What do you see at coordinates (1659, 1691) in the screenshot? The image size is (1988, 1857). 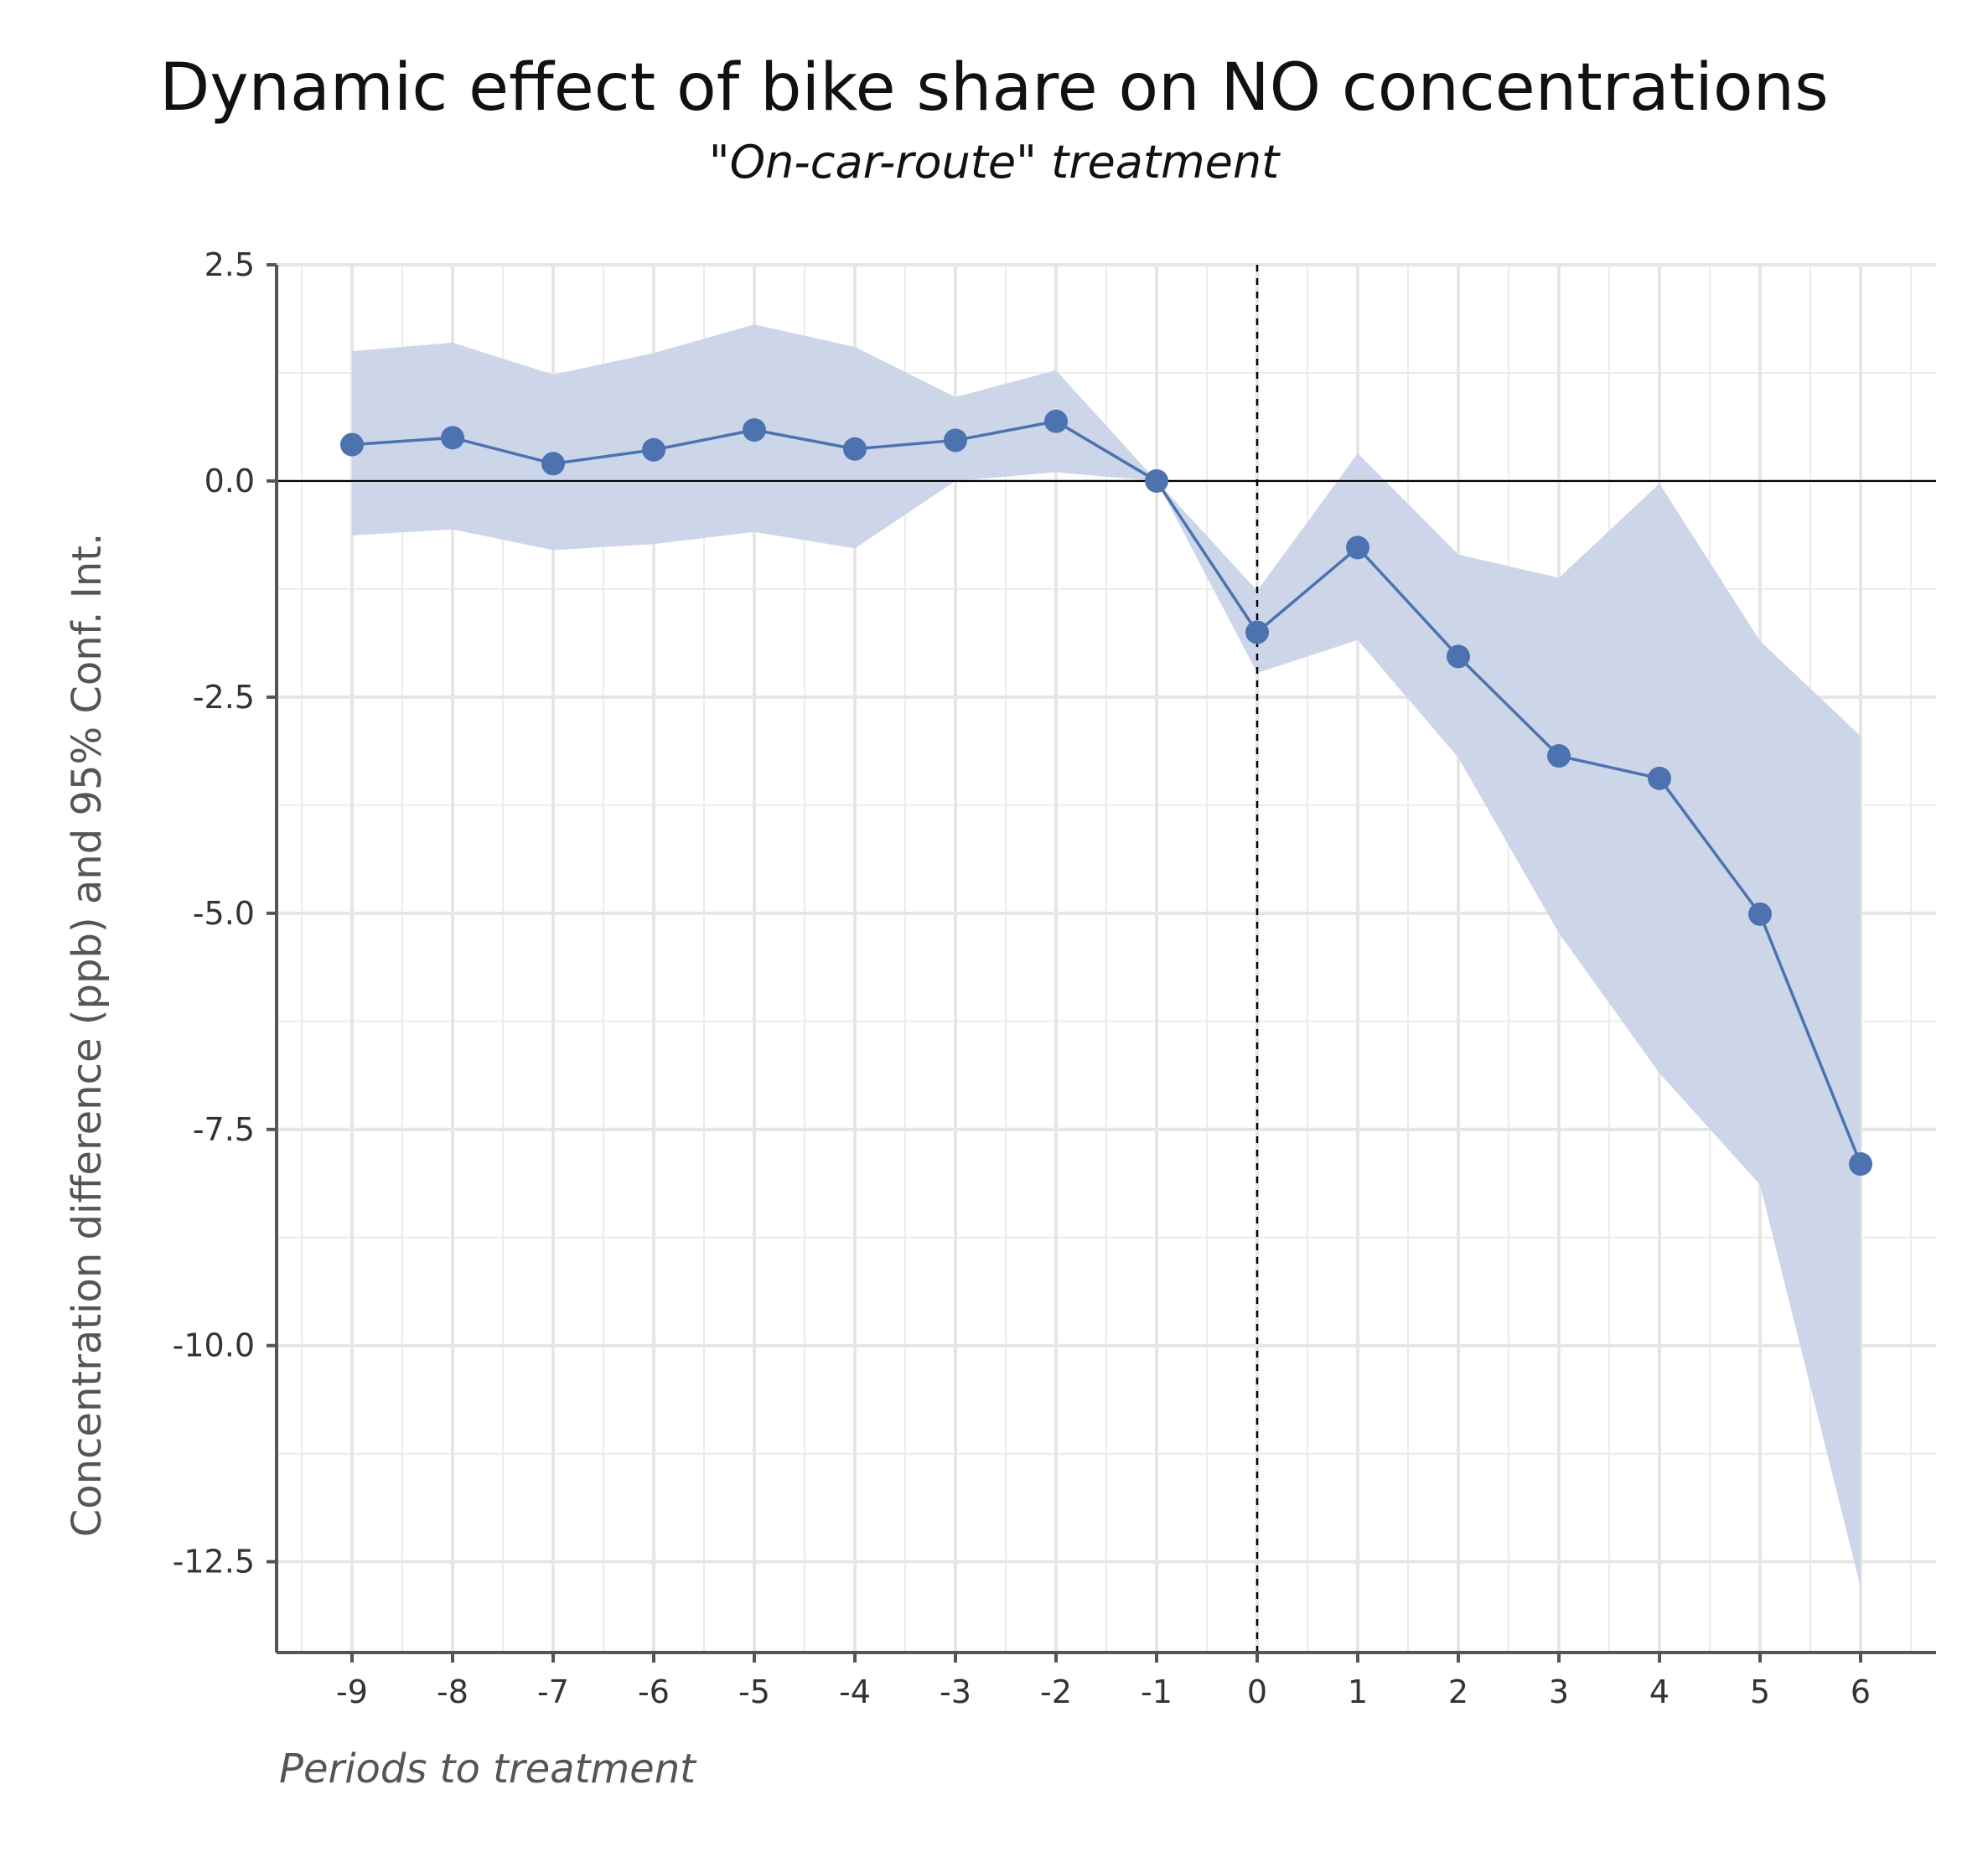 I see `x-tick-label: 4` at bounding box center [1659, 1691].